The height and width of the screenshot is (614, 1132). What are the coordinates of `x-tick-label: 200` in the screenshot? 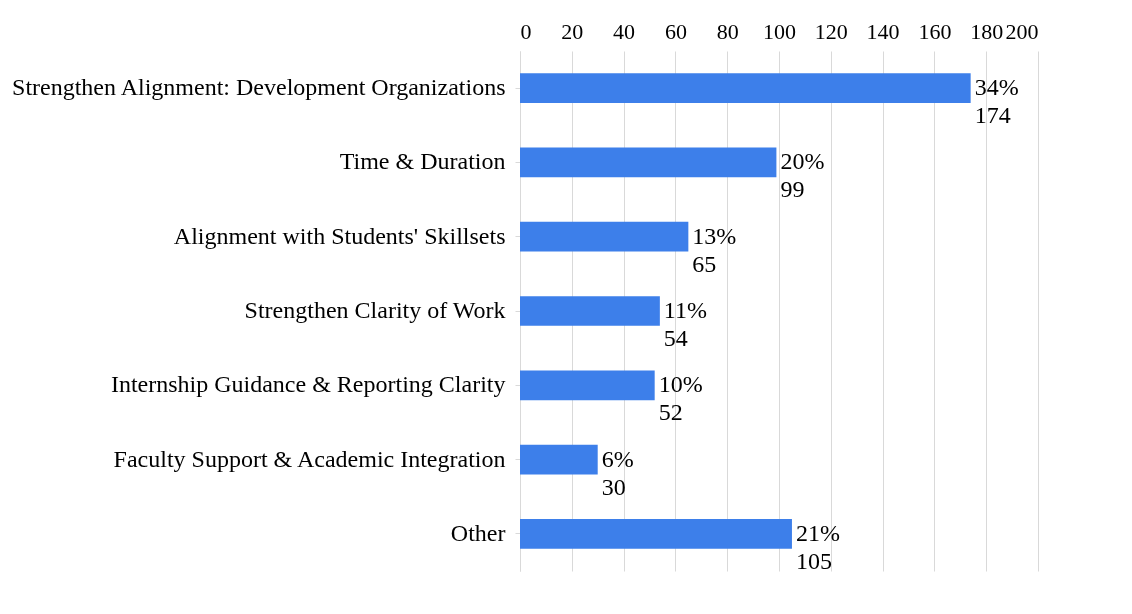 It's located at (1022, 31).